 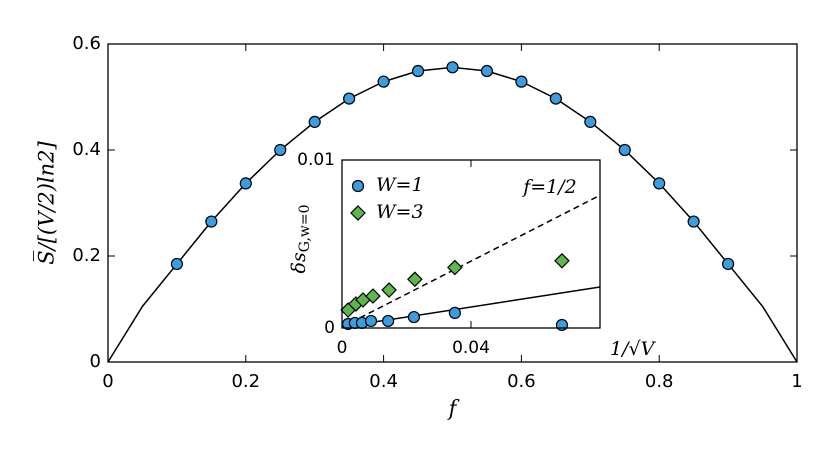 What do you see at coordinates (245, 381) in the screenshot?
I see `x-tick-label: 0.2` at bounding box center [245, 381].